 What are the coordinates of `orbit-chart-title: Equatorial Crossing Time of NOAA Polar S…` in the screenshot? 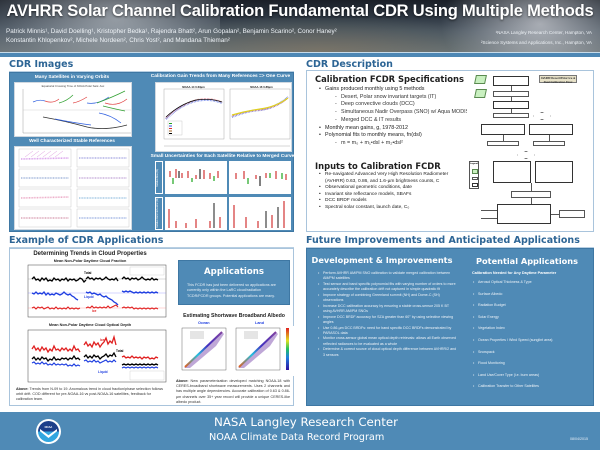 It's located at (73, 86).